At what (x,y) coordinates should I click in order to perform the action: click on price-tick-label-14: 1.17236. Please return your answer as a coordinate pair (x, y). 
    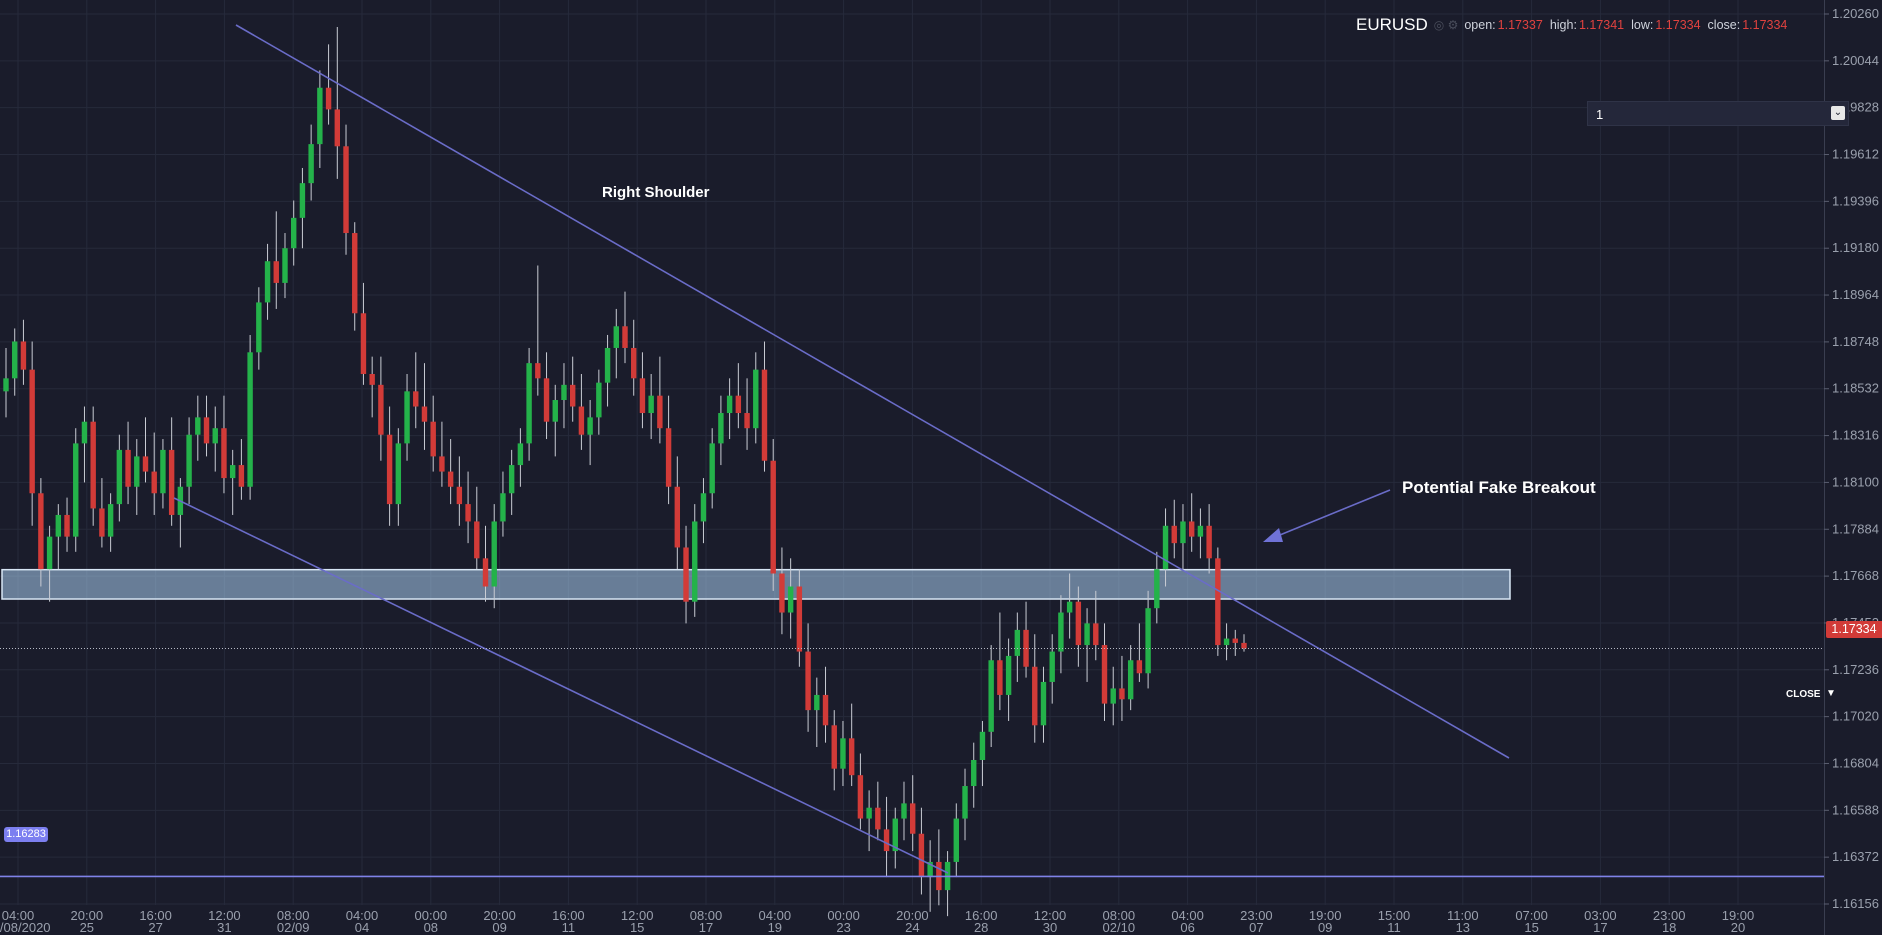
    Looking at the image, I should click on (1855, 669).